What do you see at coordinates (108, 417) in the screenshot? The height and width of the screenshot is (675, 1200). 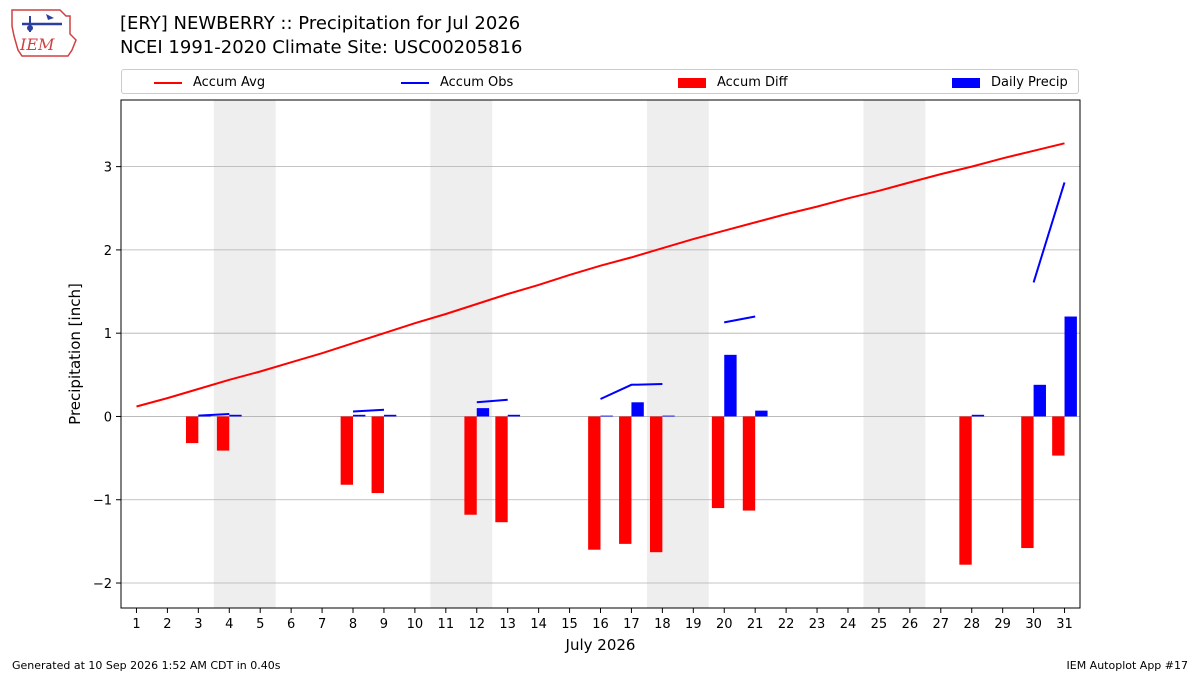 I see `y-tick-label: 0` at bounding box center [108, 417].